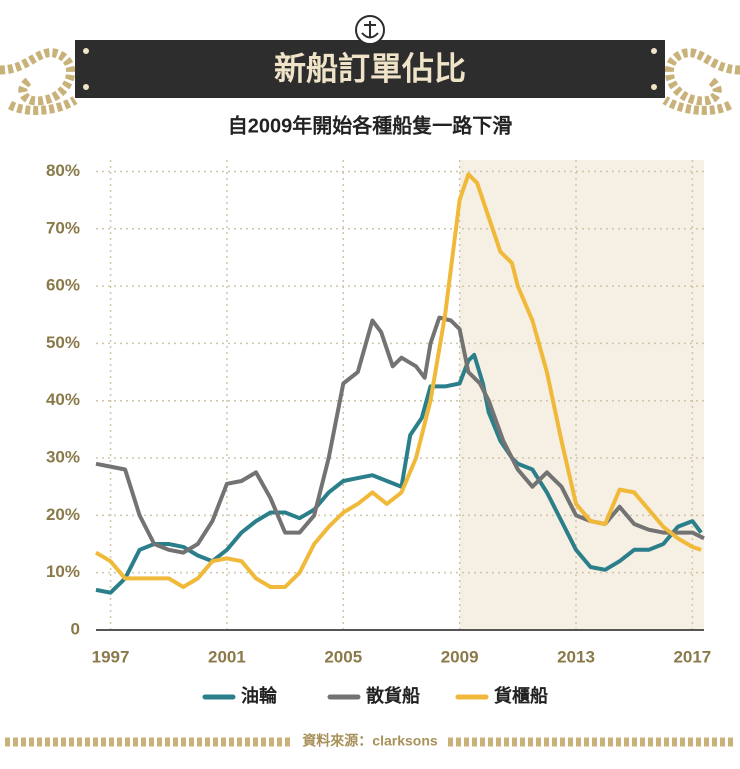 The height and width of the screenshot is (769, 740). Describe the element at coordinates (370, 741) in the screenshot. I see `source-note: 資料來源：clarksons` at that location.